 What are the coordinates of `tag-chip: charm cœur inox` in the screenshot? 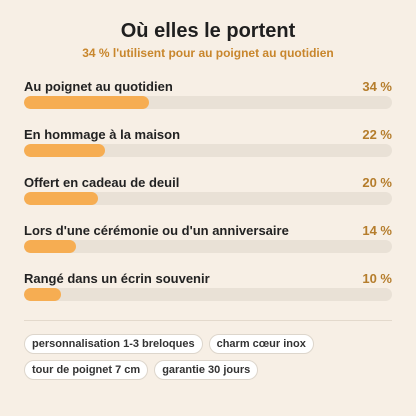 It's located at (261, 344).